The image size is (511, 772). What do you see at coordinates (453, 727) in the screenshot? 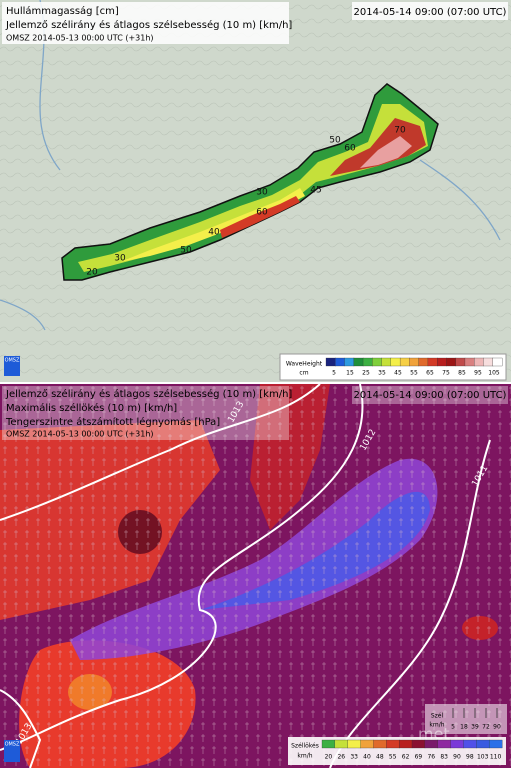
I see `wind-legend-tick-label: 5` at bounding box center [453, 727].